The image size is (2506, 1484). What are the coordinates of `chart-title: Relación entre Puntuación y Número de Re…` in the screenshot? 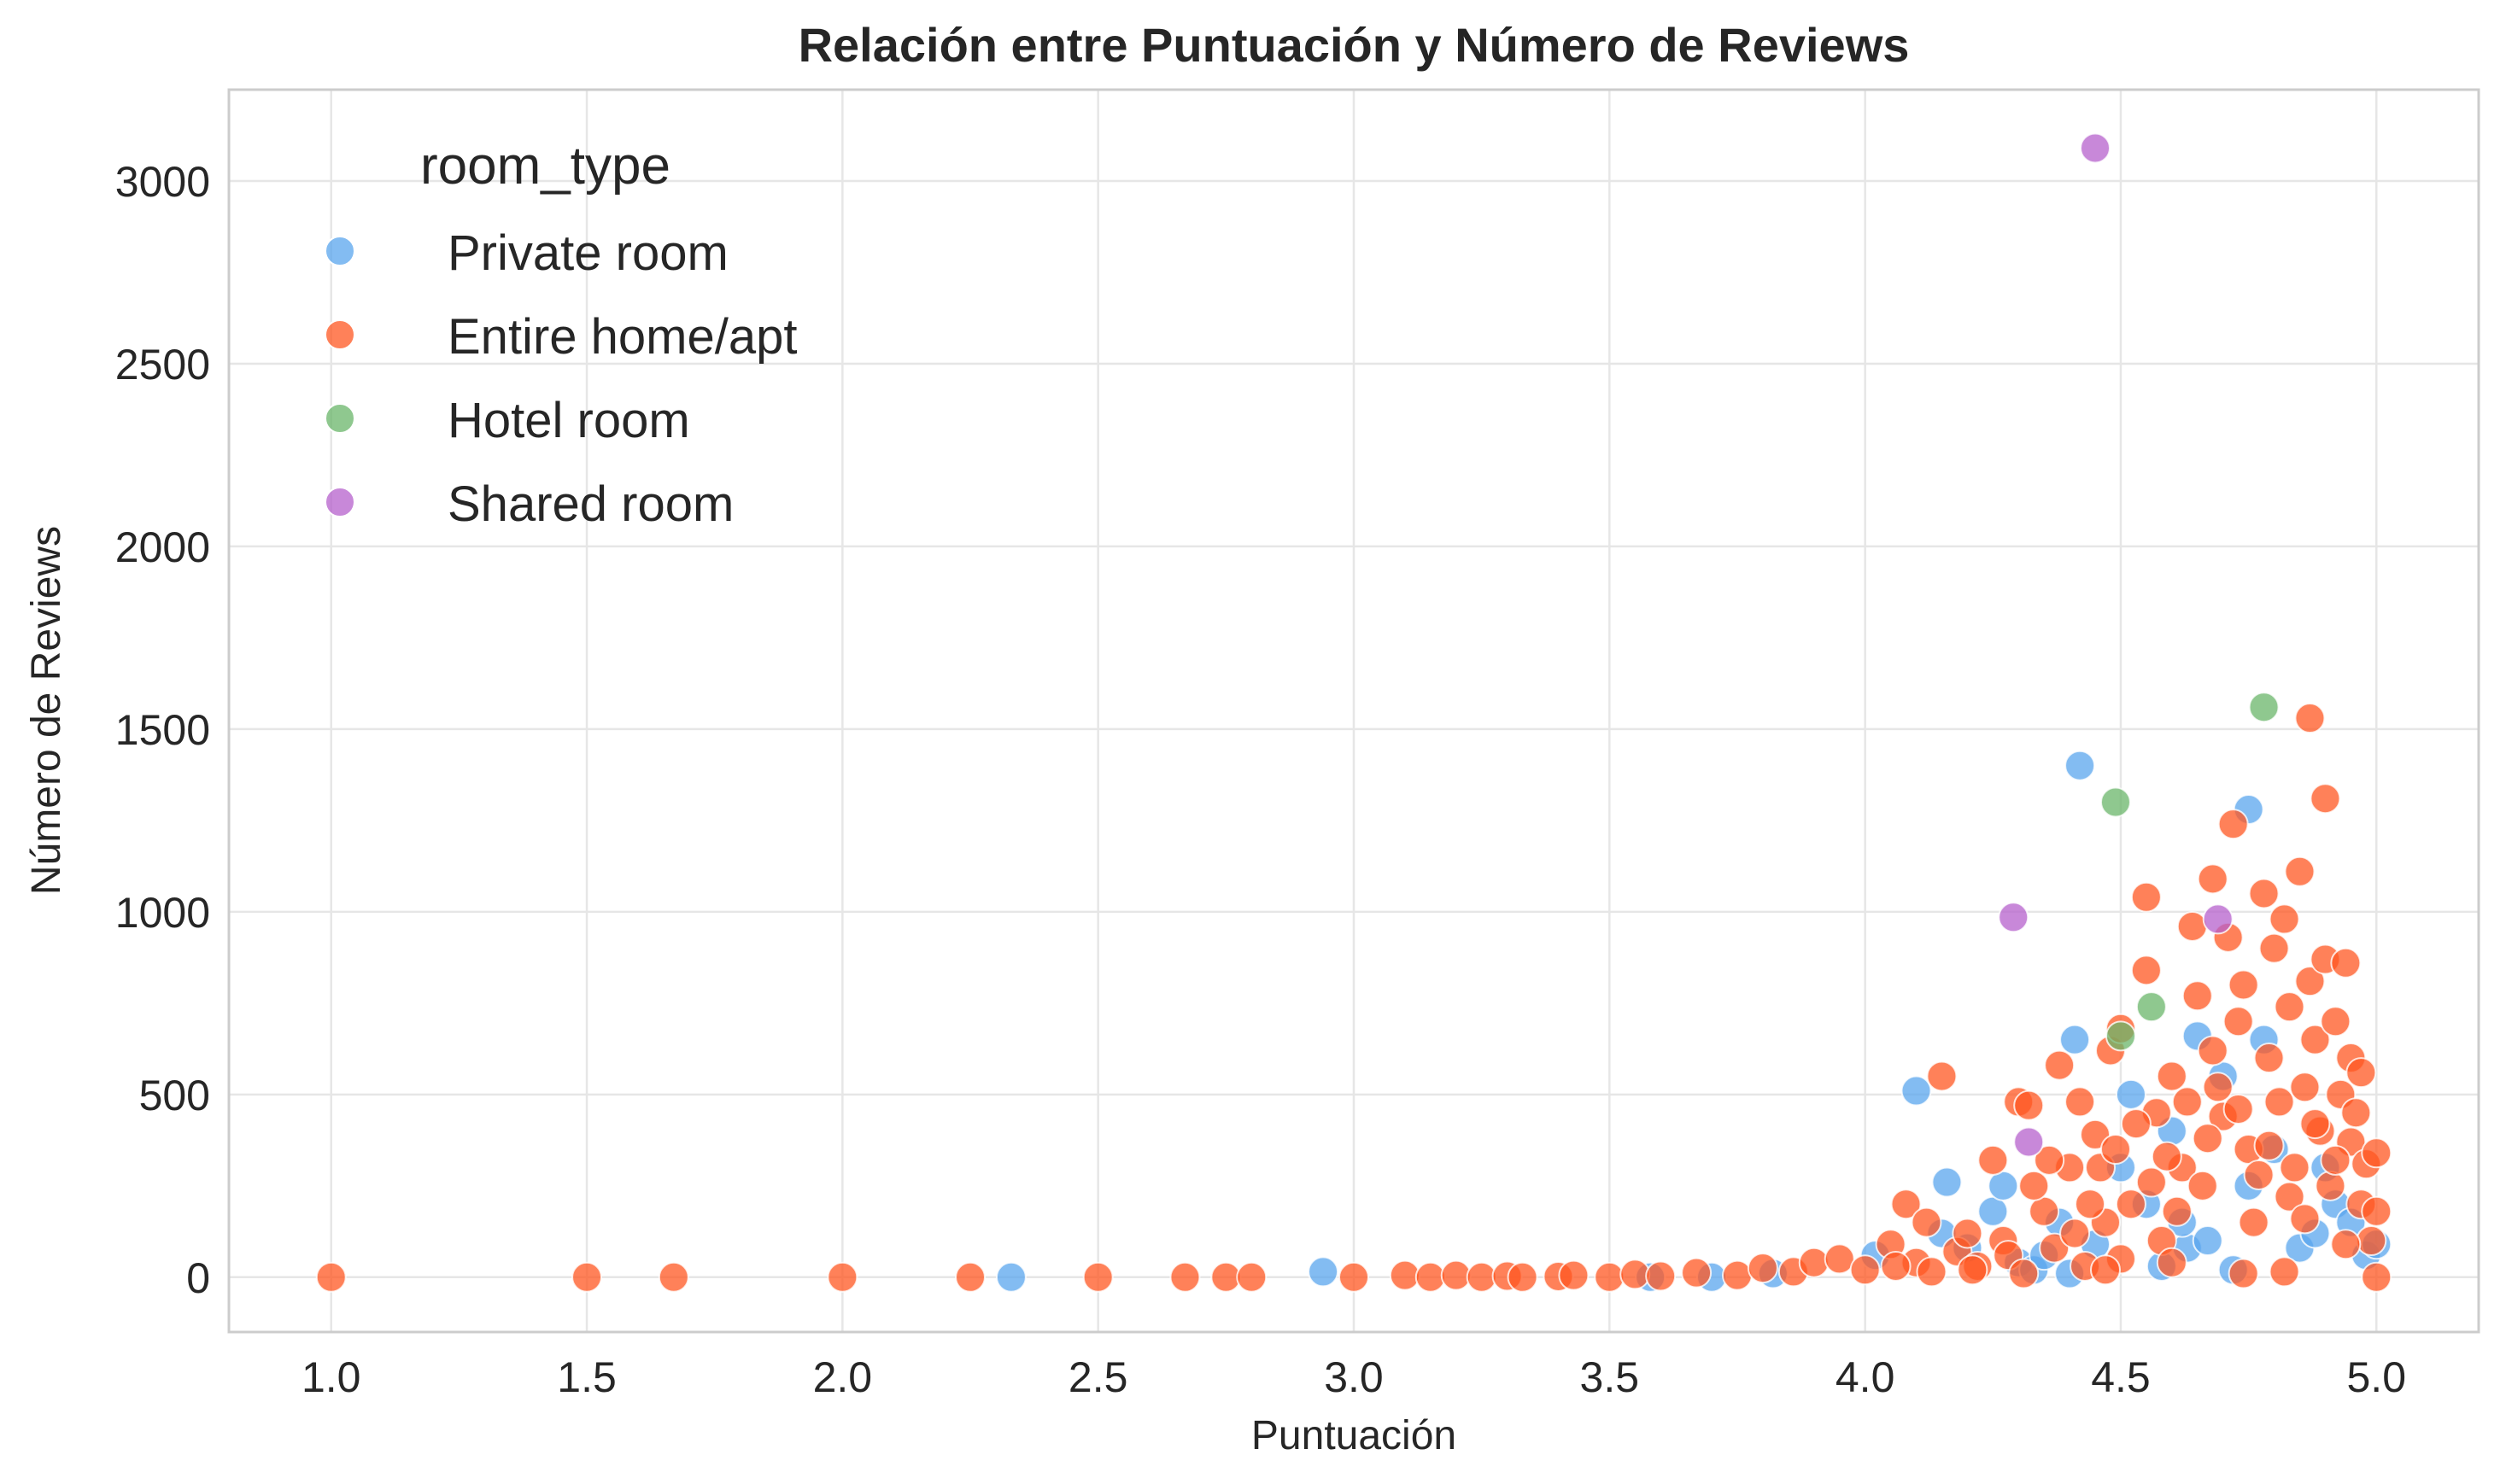 It's located at (1354, 45).